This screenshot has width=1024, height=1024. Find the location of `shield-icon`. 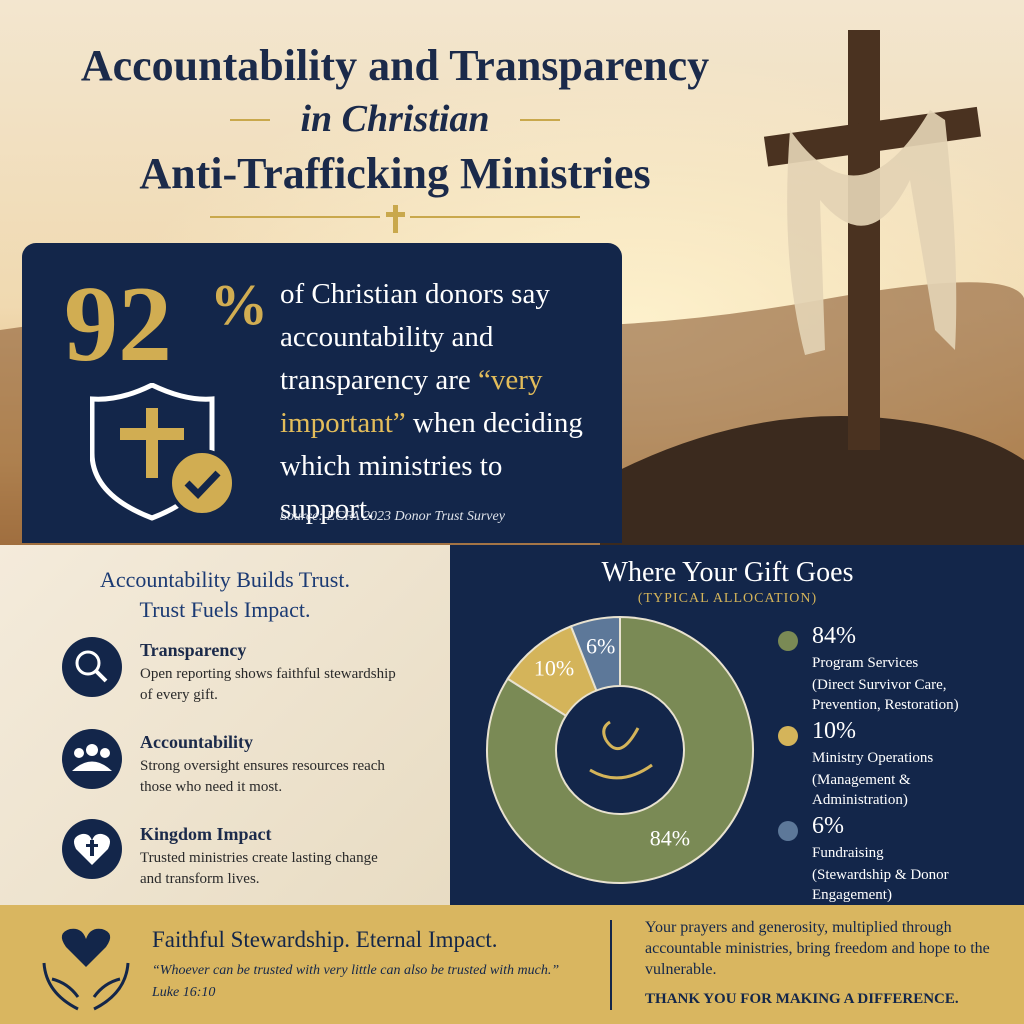

shield-icon is located at coordinates (163, 452).